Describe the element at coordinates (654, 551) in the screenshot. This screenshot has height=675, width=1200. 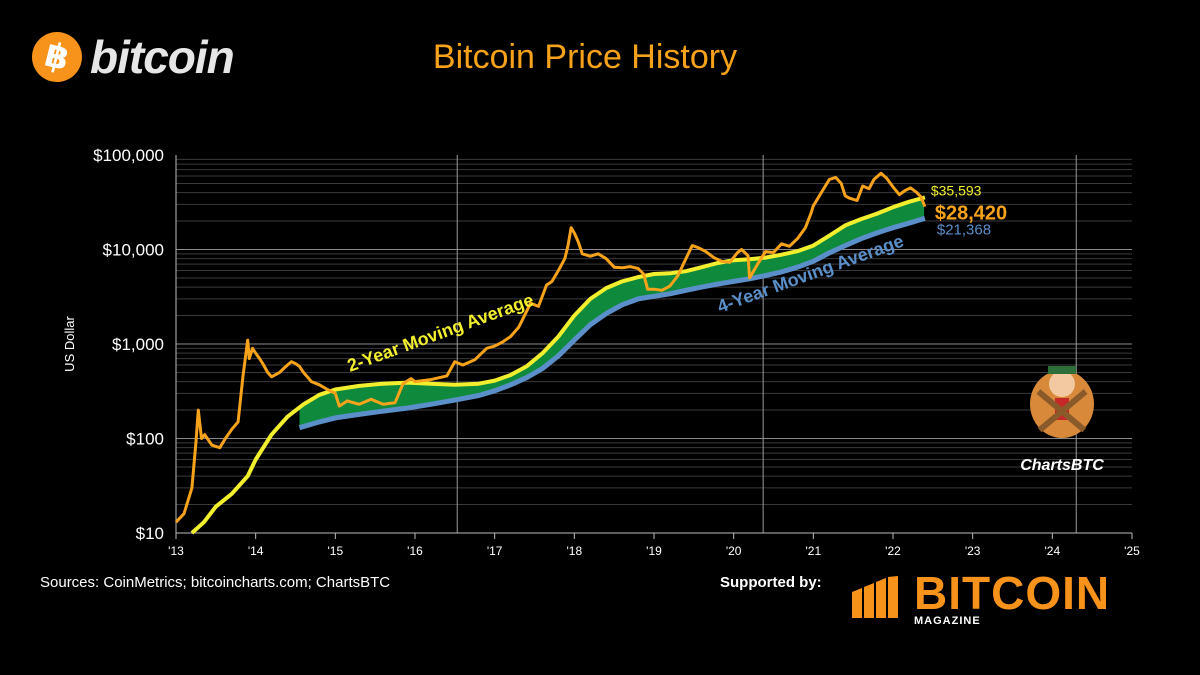
I see `x-tick-label: '19` at that location.